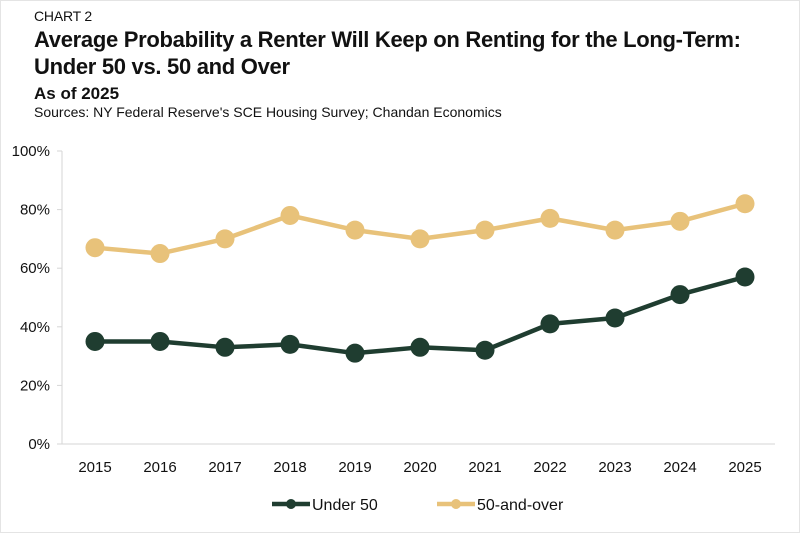 This screenshot has width=800, height=533. I want to click on y-tick-label: 60%, so click(35, 268).